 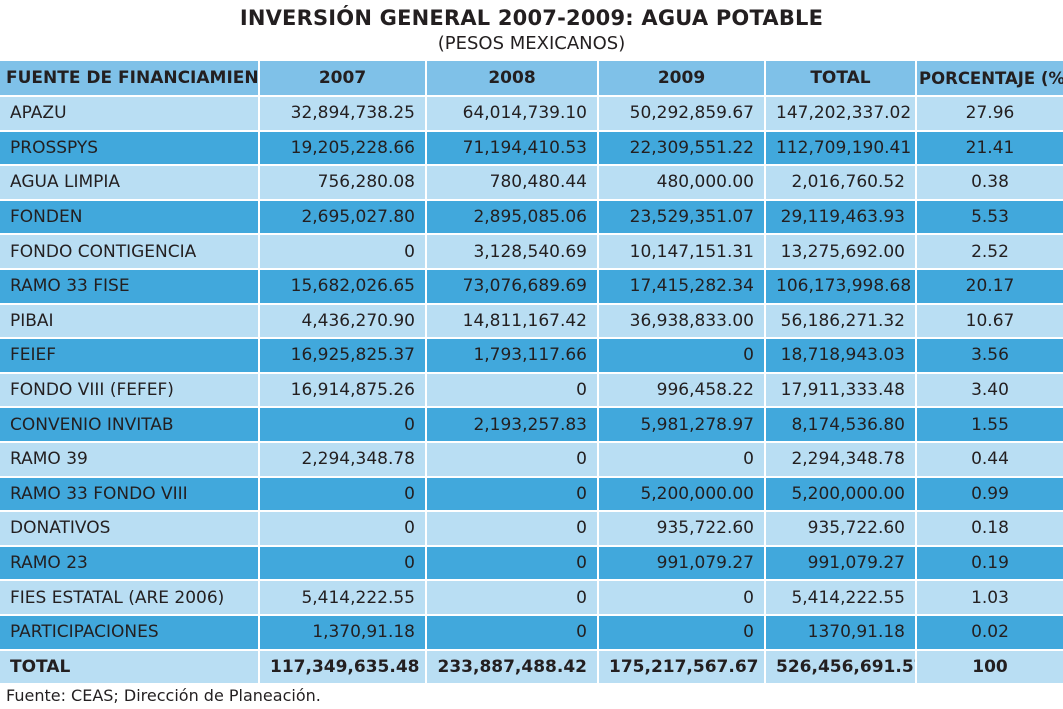 What do you see at coordinates (343, 668) in the screenshot?
I see `total-cell-2007: 117,349,635.48` at bounding box center [343, 668].